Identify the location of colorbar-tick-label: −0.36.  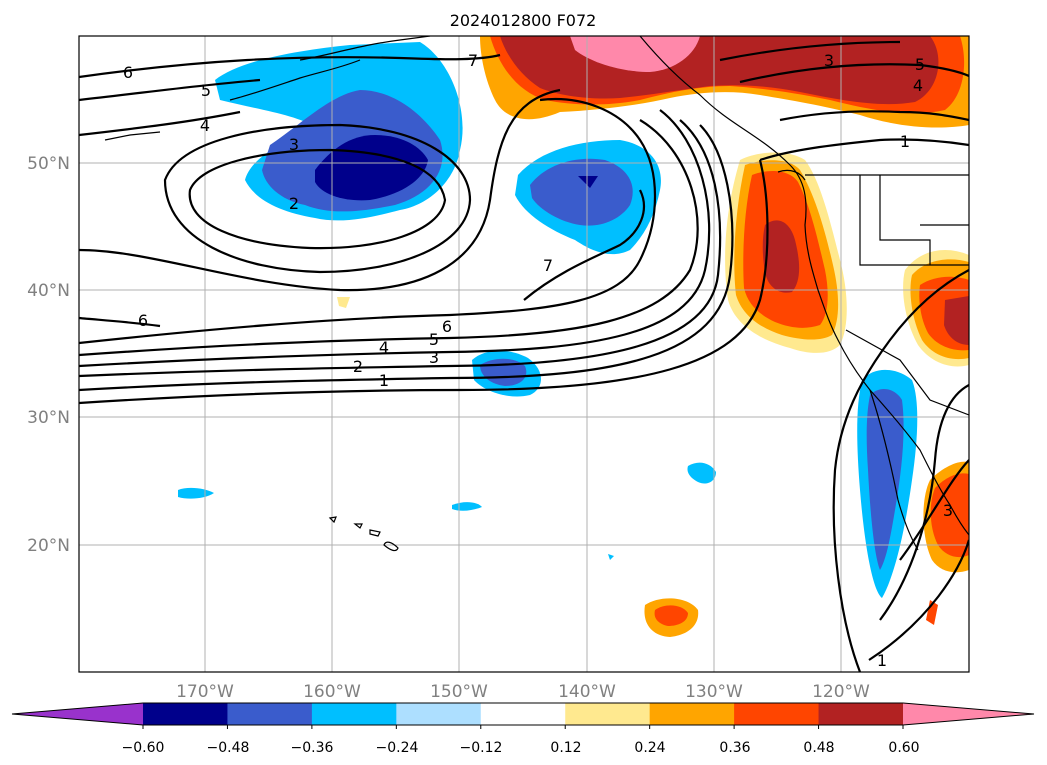
(312, 748).